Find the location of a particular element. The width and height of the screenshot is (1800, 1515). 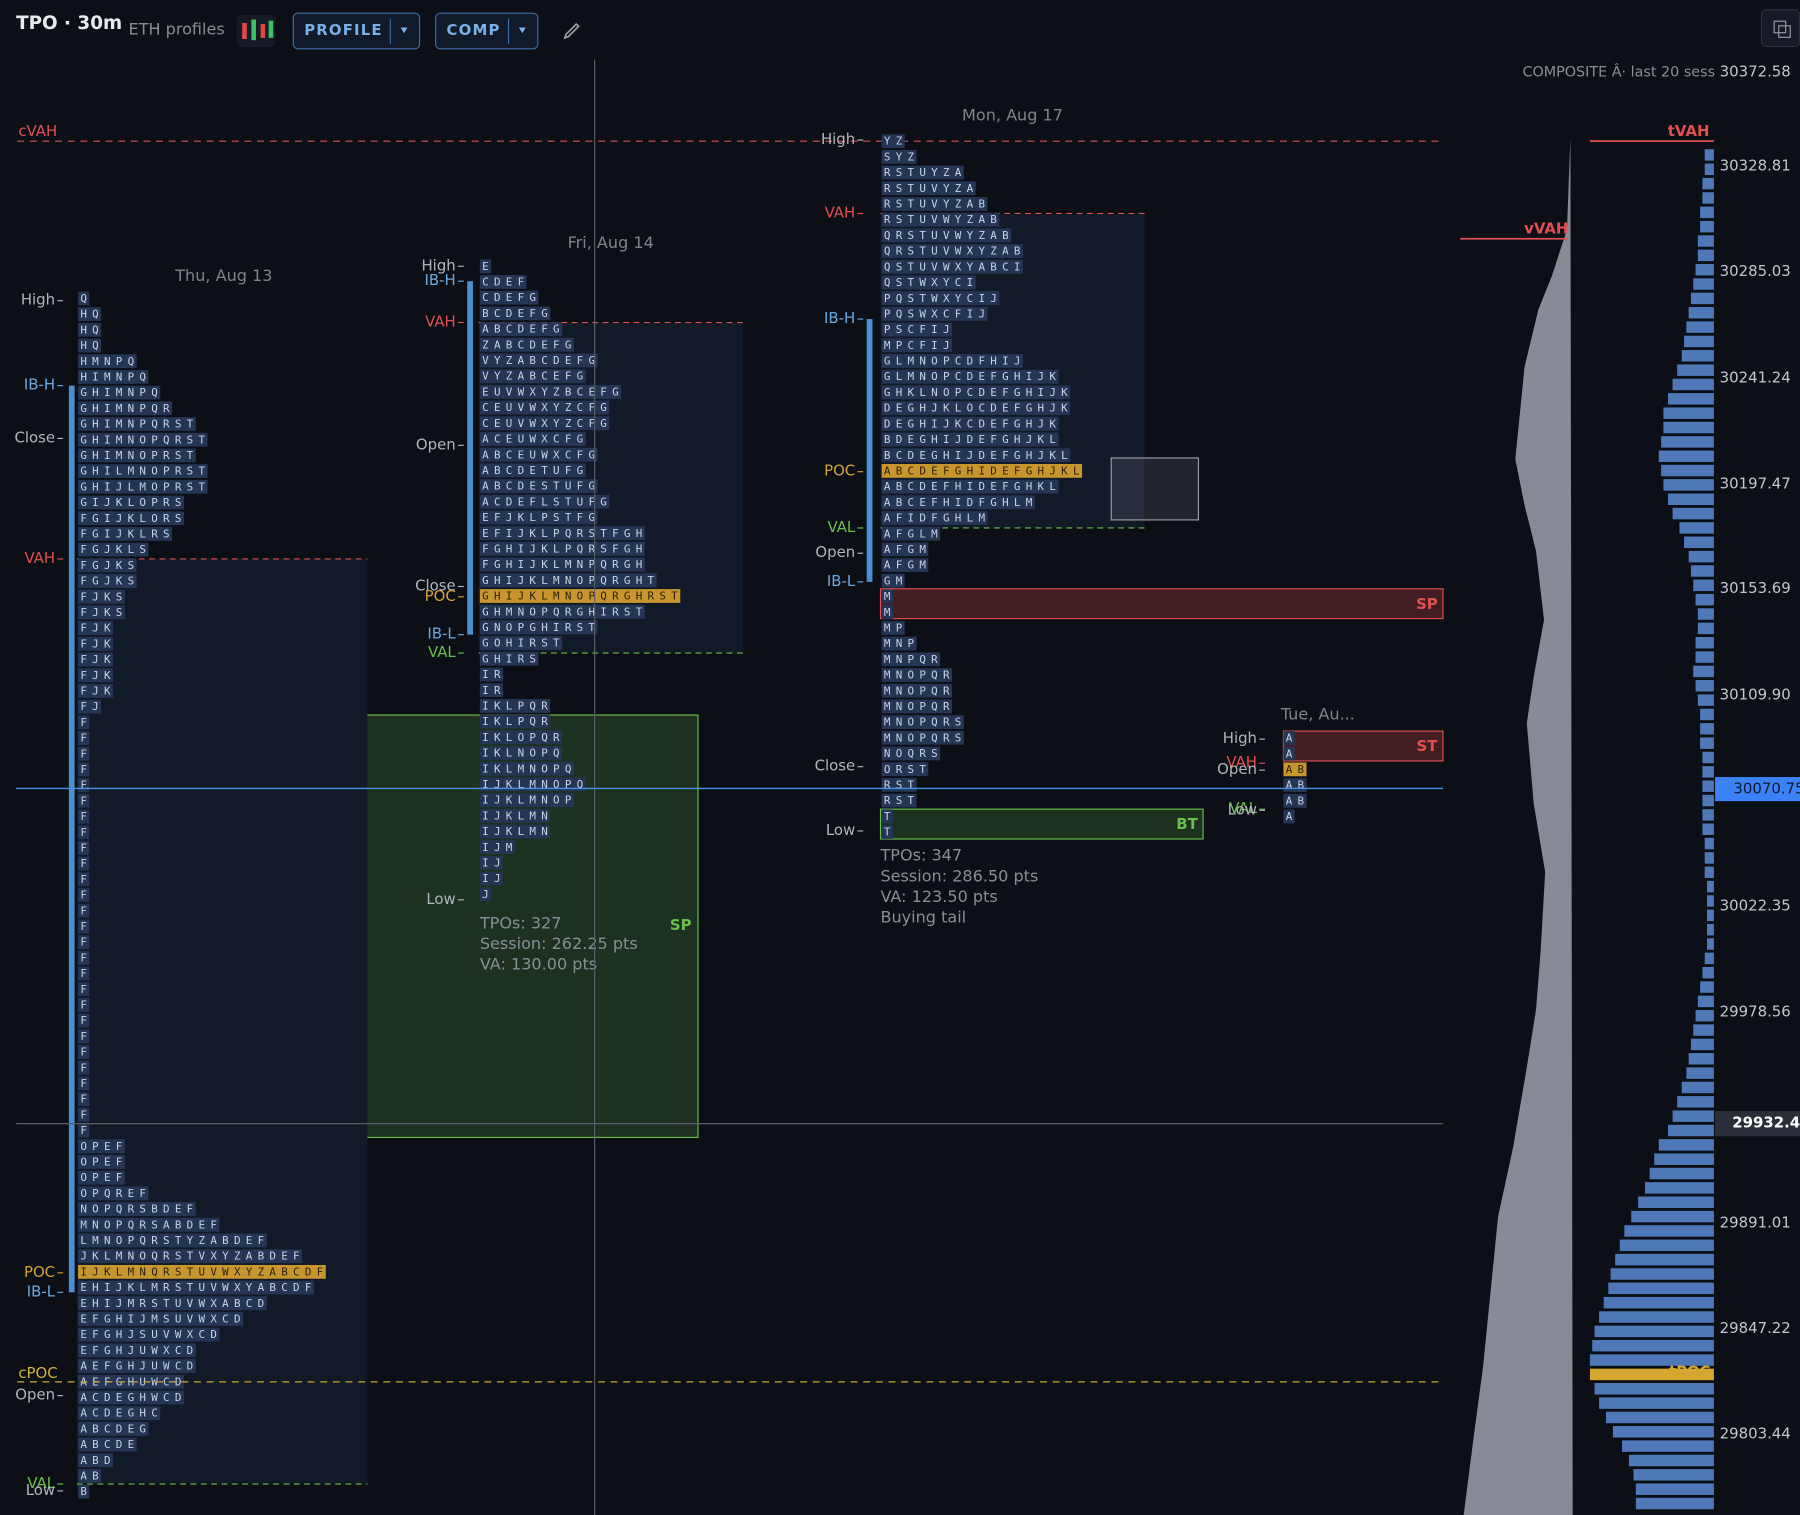

annotation-label: ST is located at coordinates (1427, 746).